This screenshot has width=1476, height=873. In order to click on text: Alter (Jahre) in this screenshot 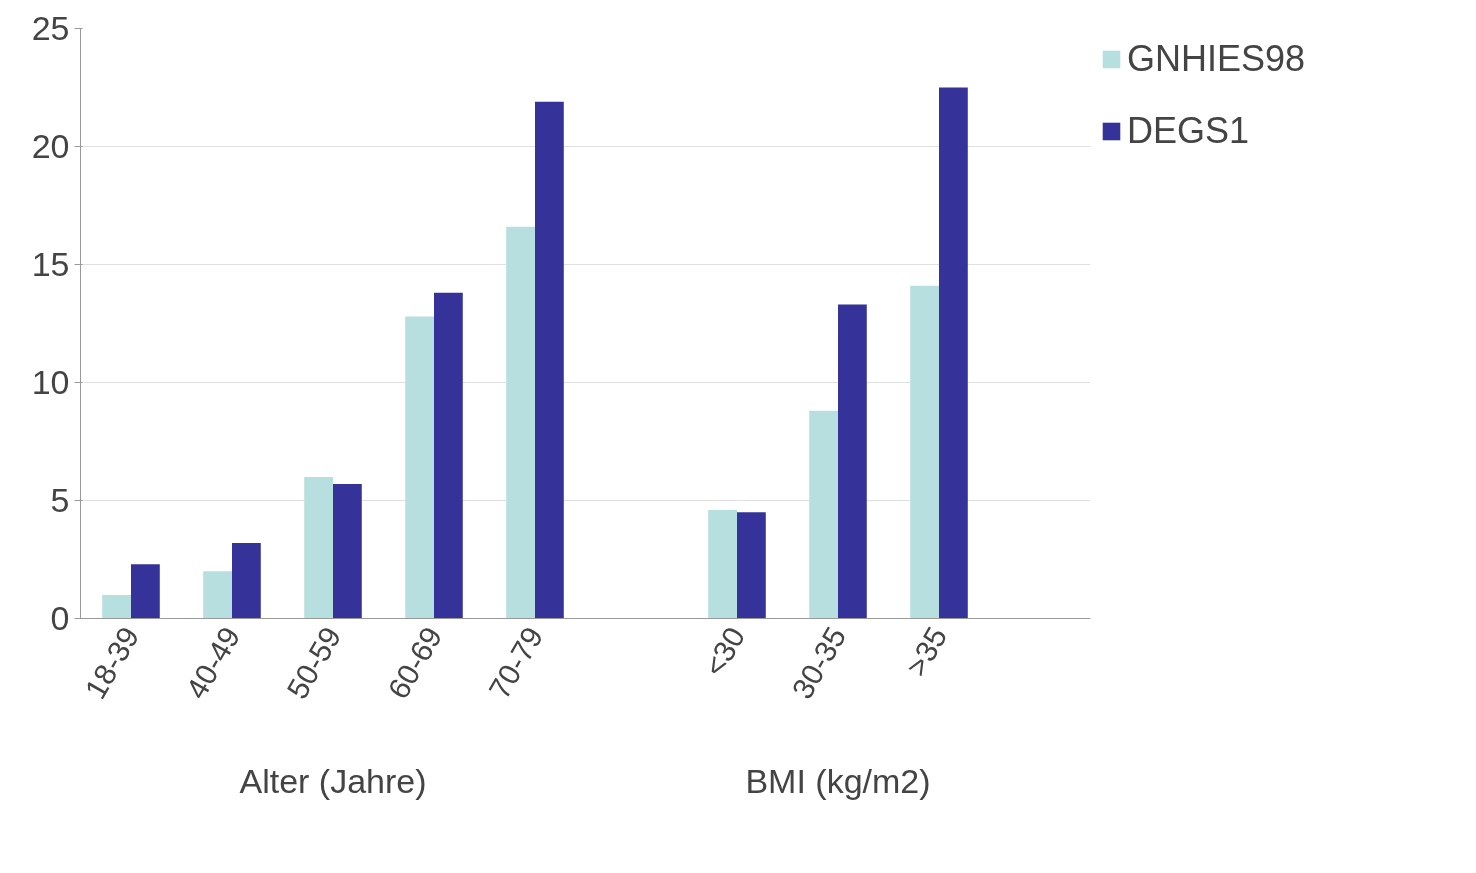, I will do `click(333, 780)`.